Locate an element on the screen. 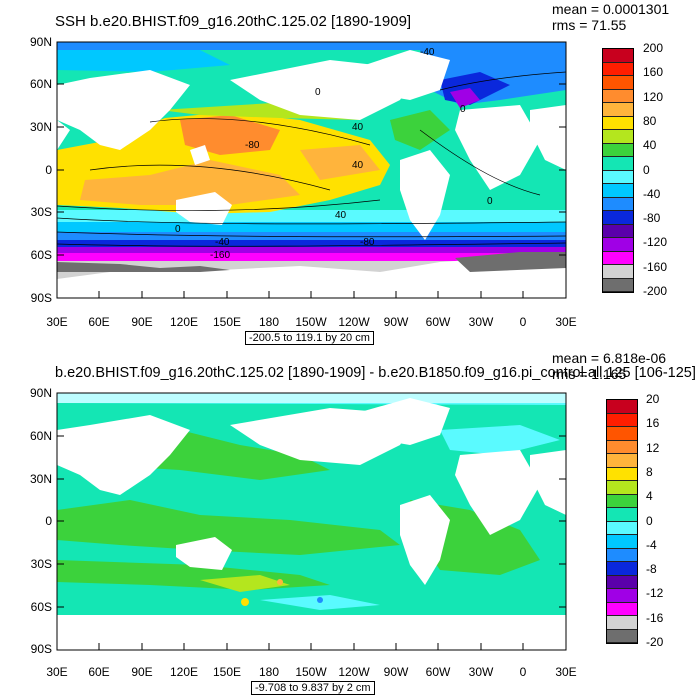  colorbar-label: -120 is located at coordinates (655, 242).